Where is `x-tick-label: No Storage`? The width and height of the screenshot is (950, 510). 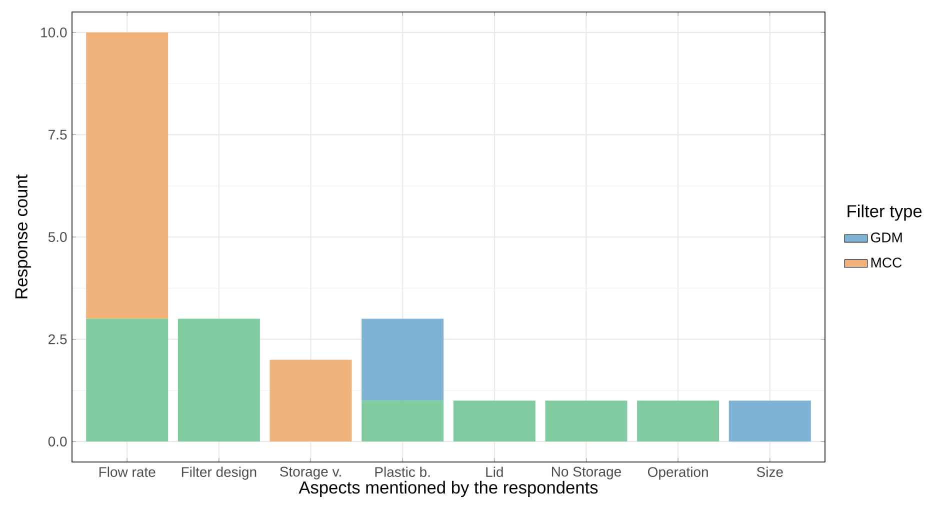 x-tick-label: No Storage is located at coordinates (586, 473).